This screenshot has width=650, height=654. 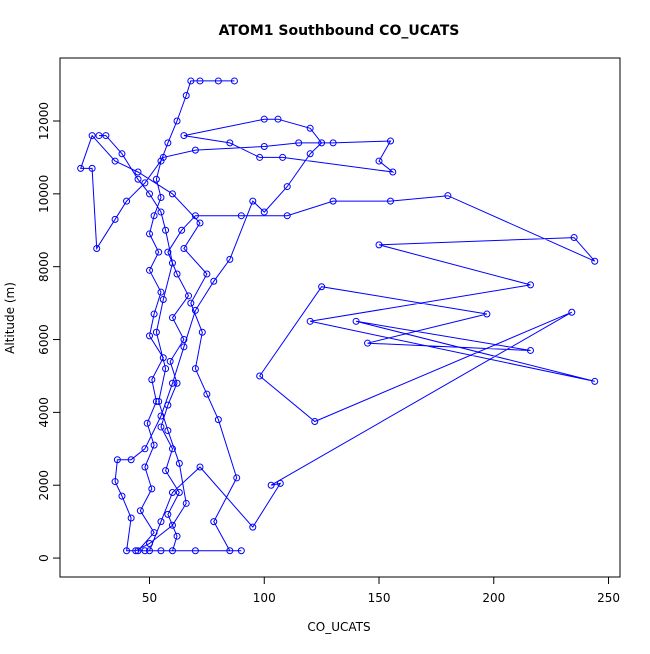 What do you see at coordinates (44, 558) in the screenshot?
I see `y-tick-label: 0` at bounding box center [44, 558].